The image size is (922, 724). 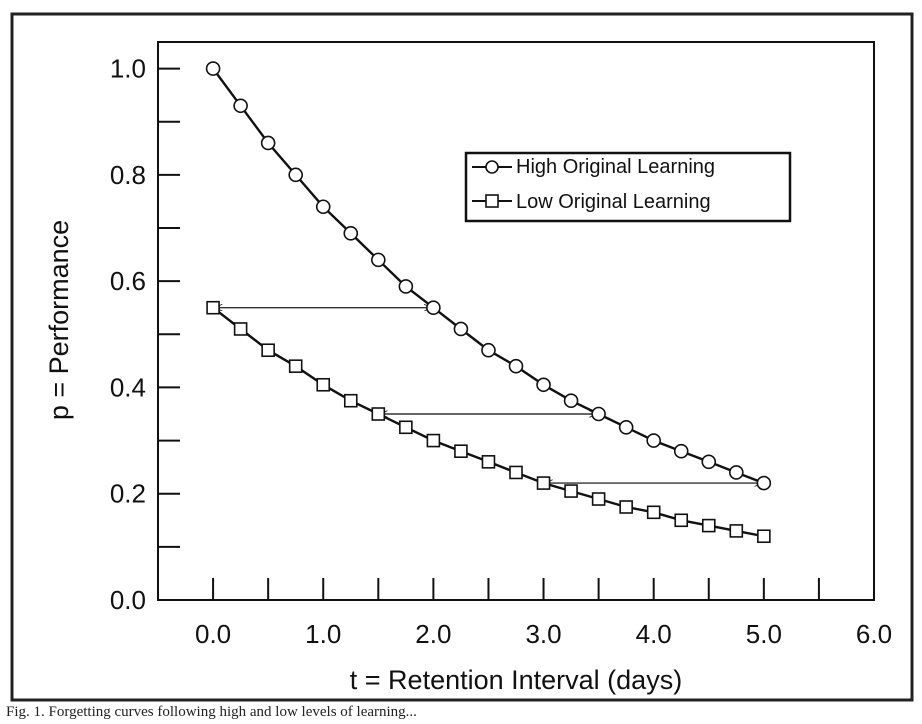 What do you see at coordinates (615, 167) in the screenshot?
I see `legend-label-high: High Original Learning` at bounding box center [615, 167].